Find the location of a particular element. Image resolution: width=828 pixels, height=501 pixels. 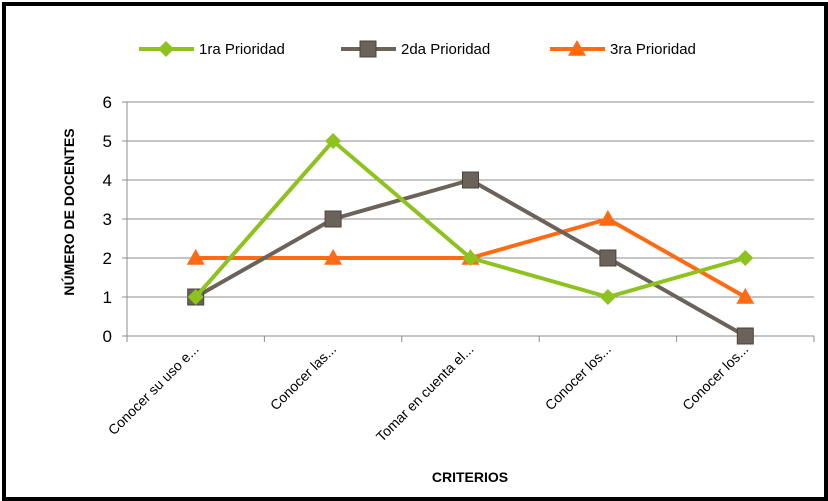

legend-item: 1ra Prioridad is located at coordinates (212, 49).